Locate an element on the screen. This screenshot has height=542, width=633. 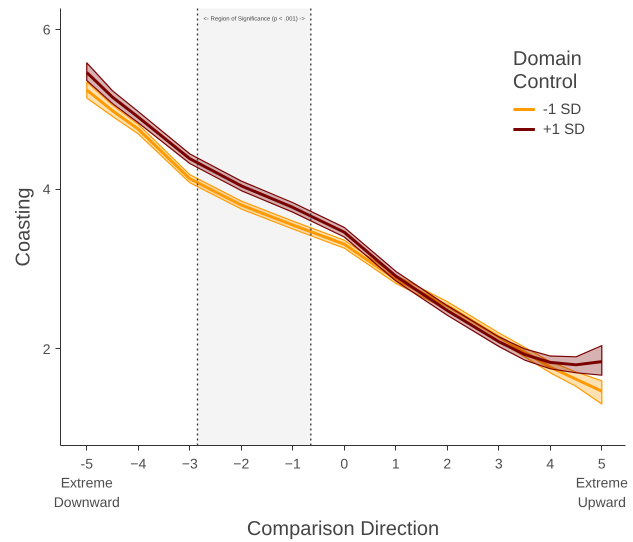
y-tick-label: 2 is located at coordinates (46, 348).